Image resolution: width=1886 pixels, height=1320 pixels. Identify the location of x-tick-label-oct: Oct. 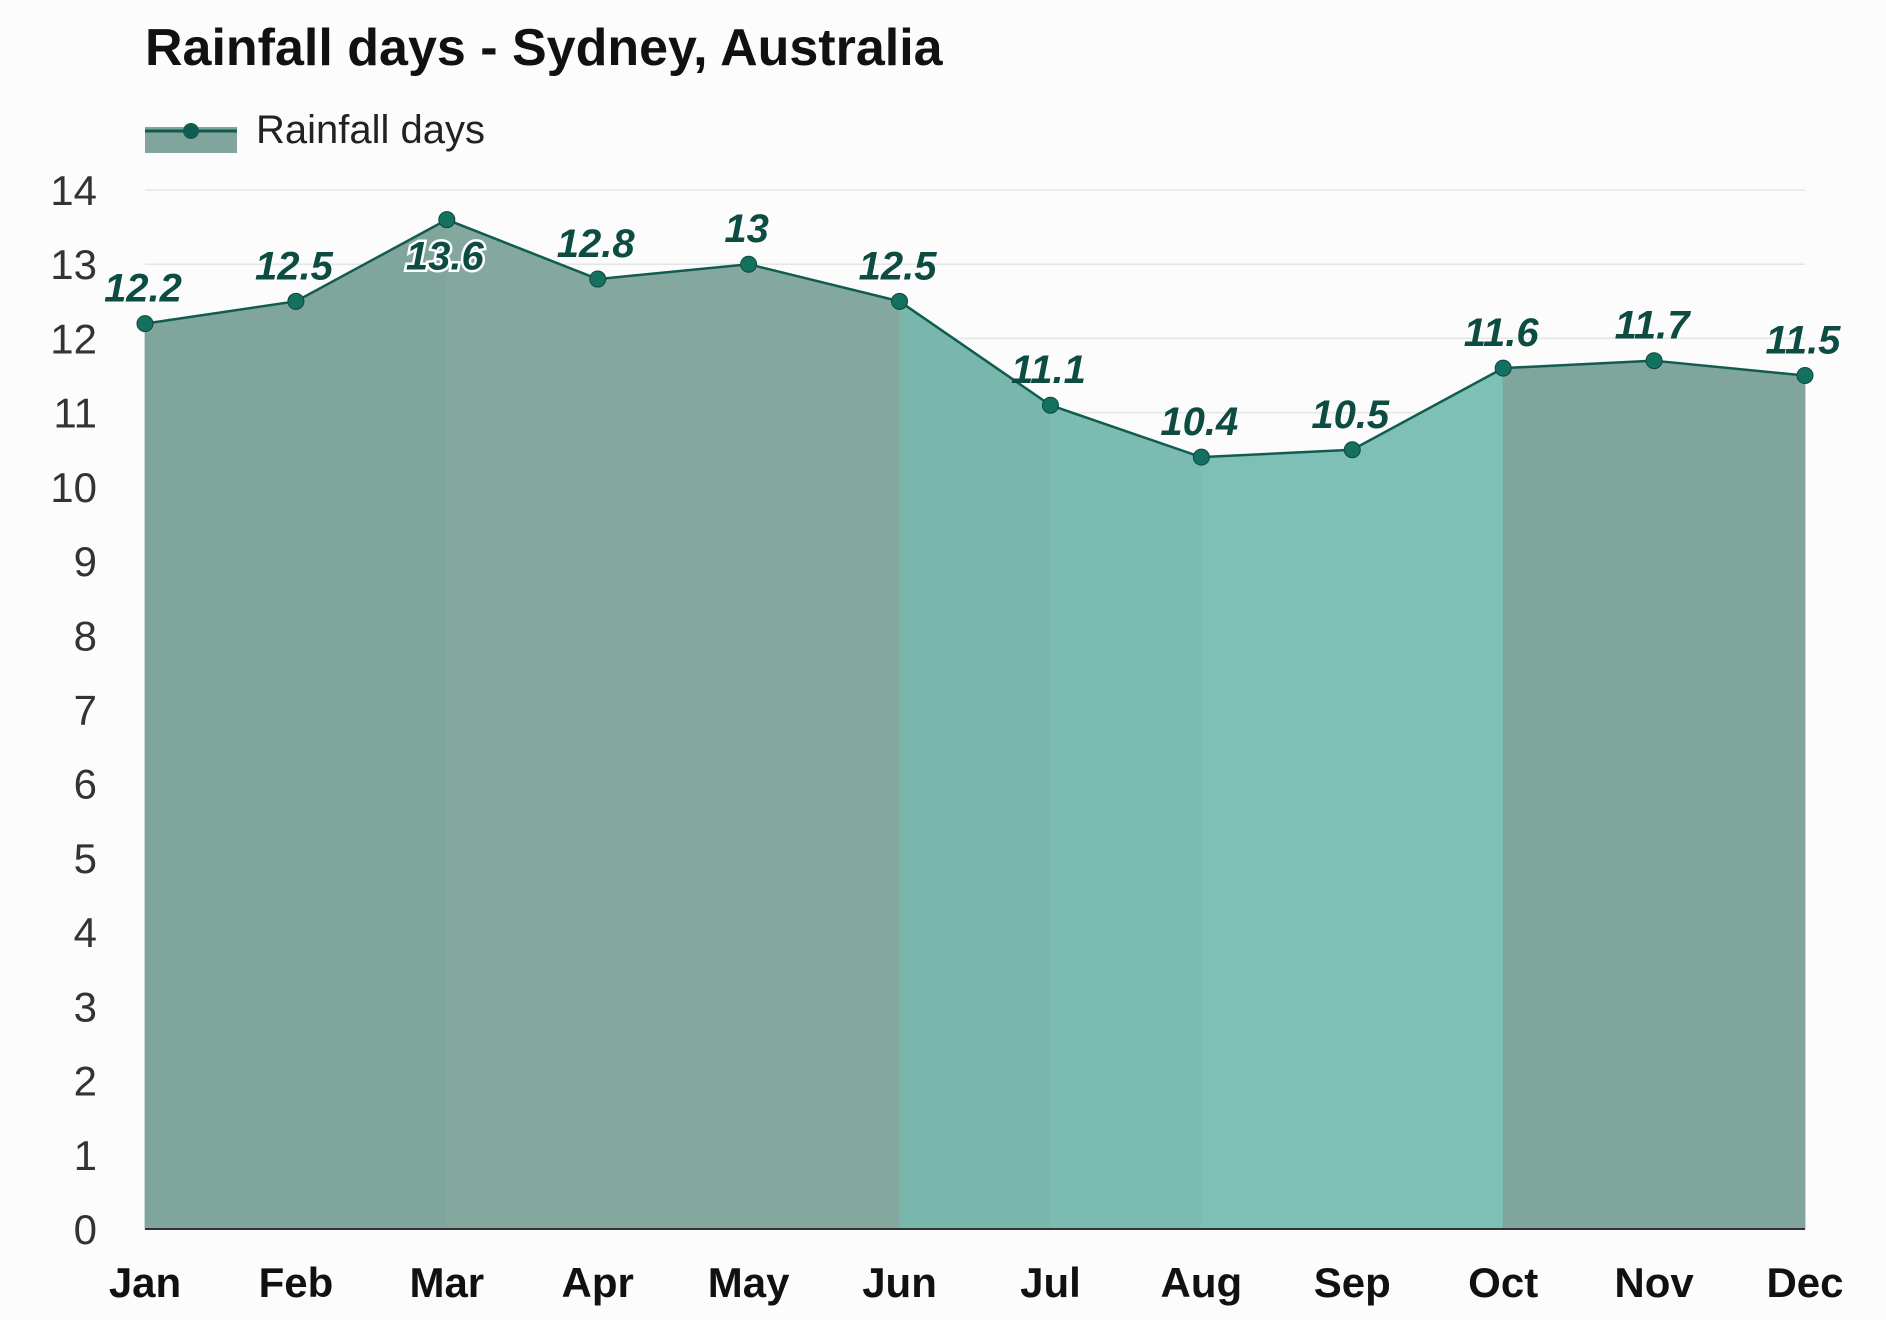
(1503, 1282).